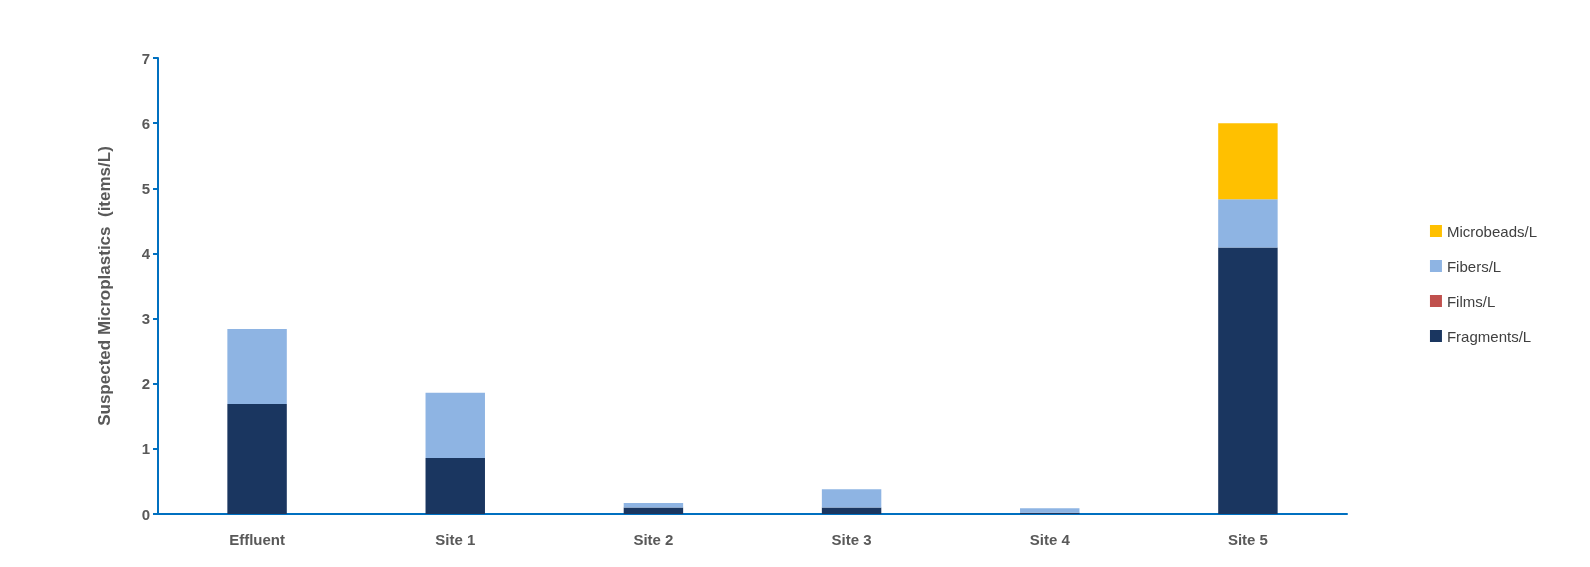  I want to click on x-tick-label: Effluent, so click(257, 539).